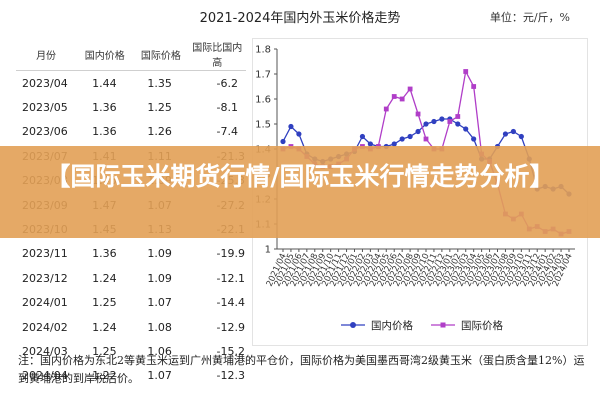  What do you see at coordinates (263, 125) in the screenshot?
I see `y-tick-label: 1.5` at bounding box center [263, 125].